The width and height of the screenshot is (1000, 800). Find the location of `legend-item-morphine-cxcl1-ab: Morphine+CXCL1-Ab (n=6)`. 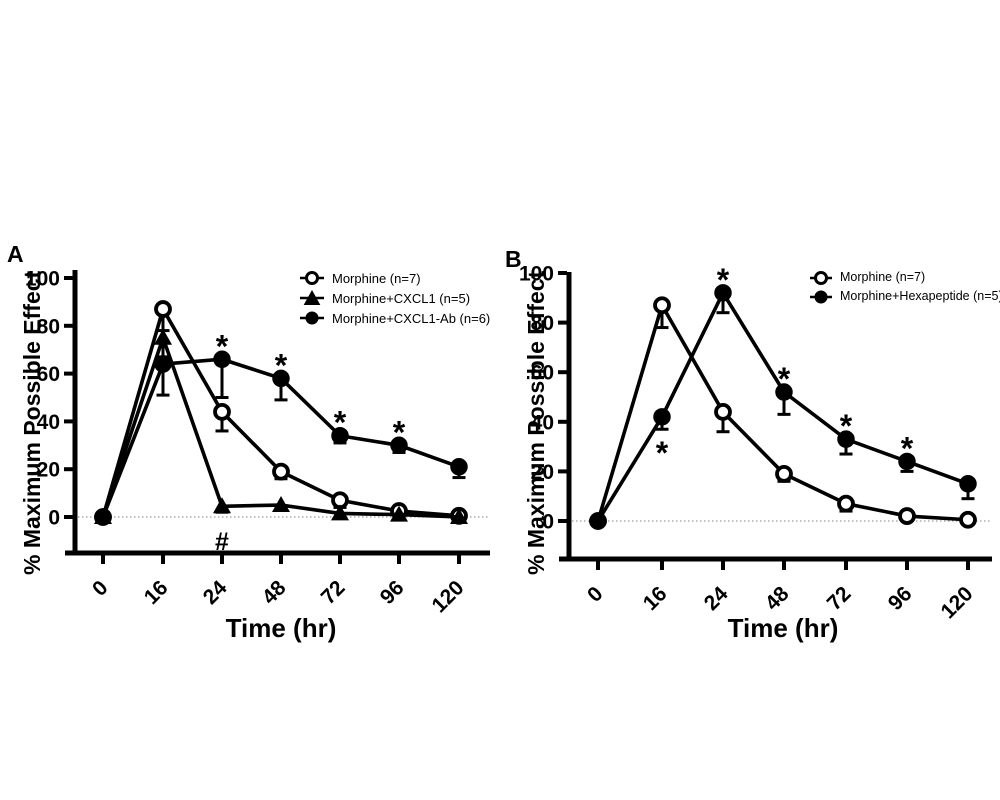

legend-item-morphine-cxcl1-ab: Morphine+CXCL1-Ab (n=6) is located at coordinates (394, 318).